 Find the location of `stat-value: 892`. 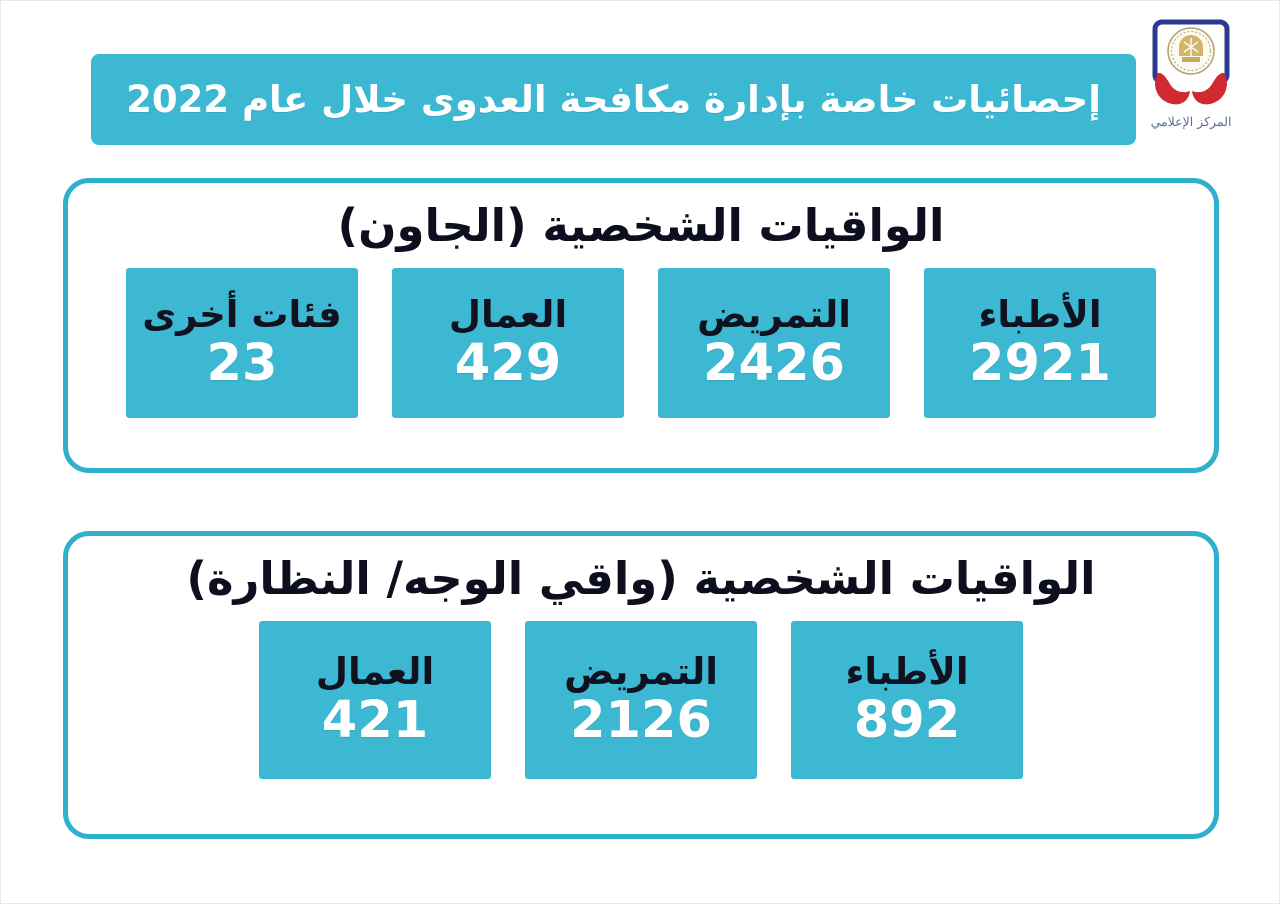

stat-value: 892 is located at coordinates (907, 721).